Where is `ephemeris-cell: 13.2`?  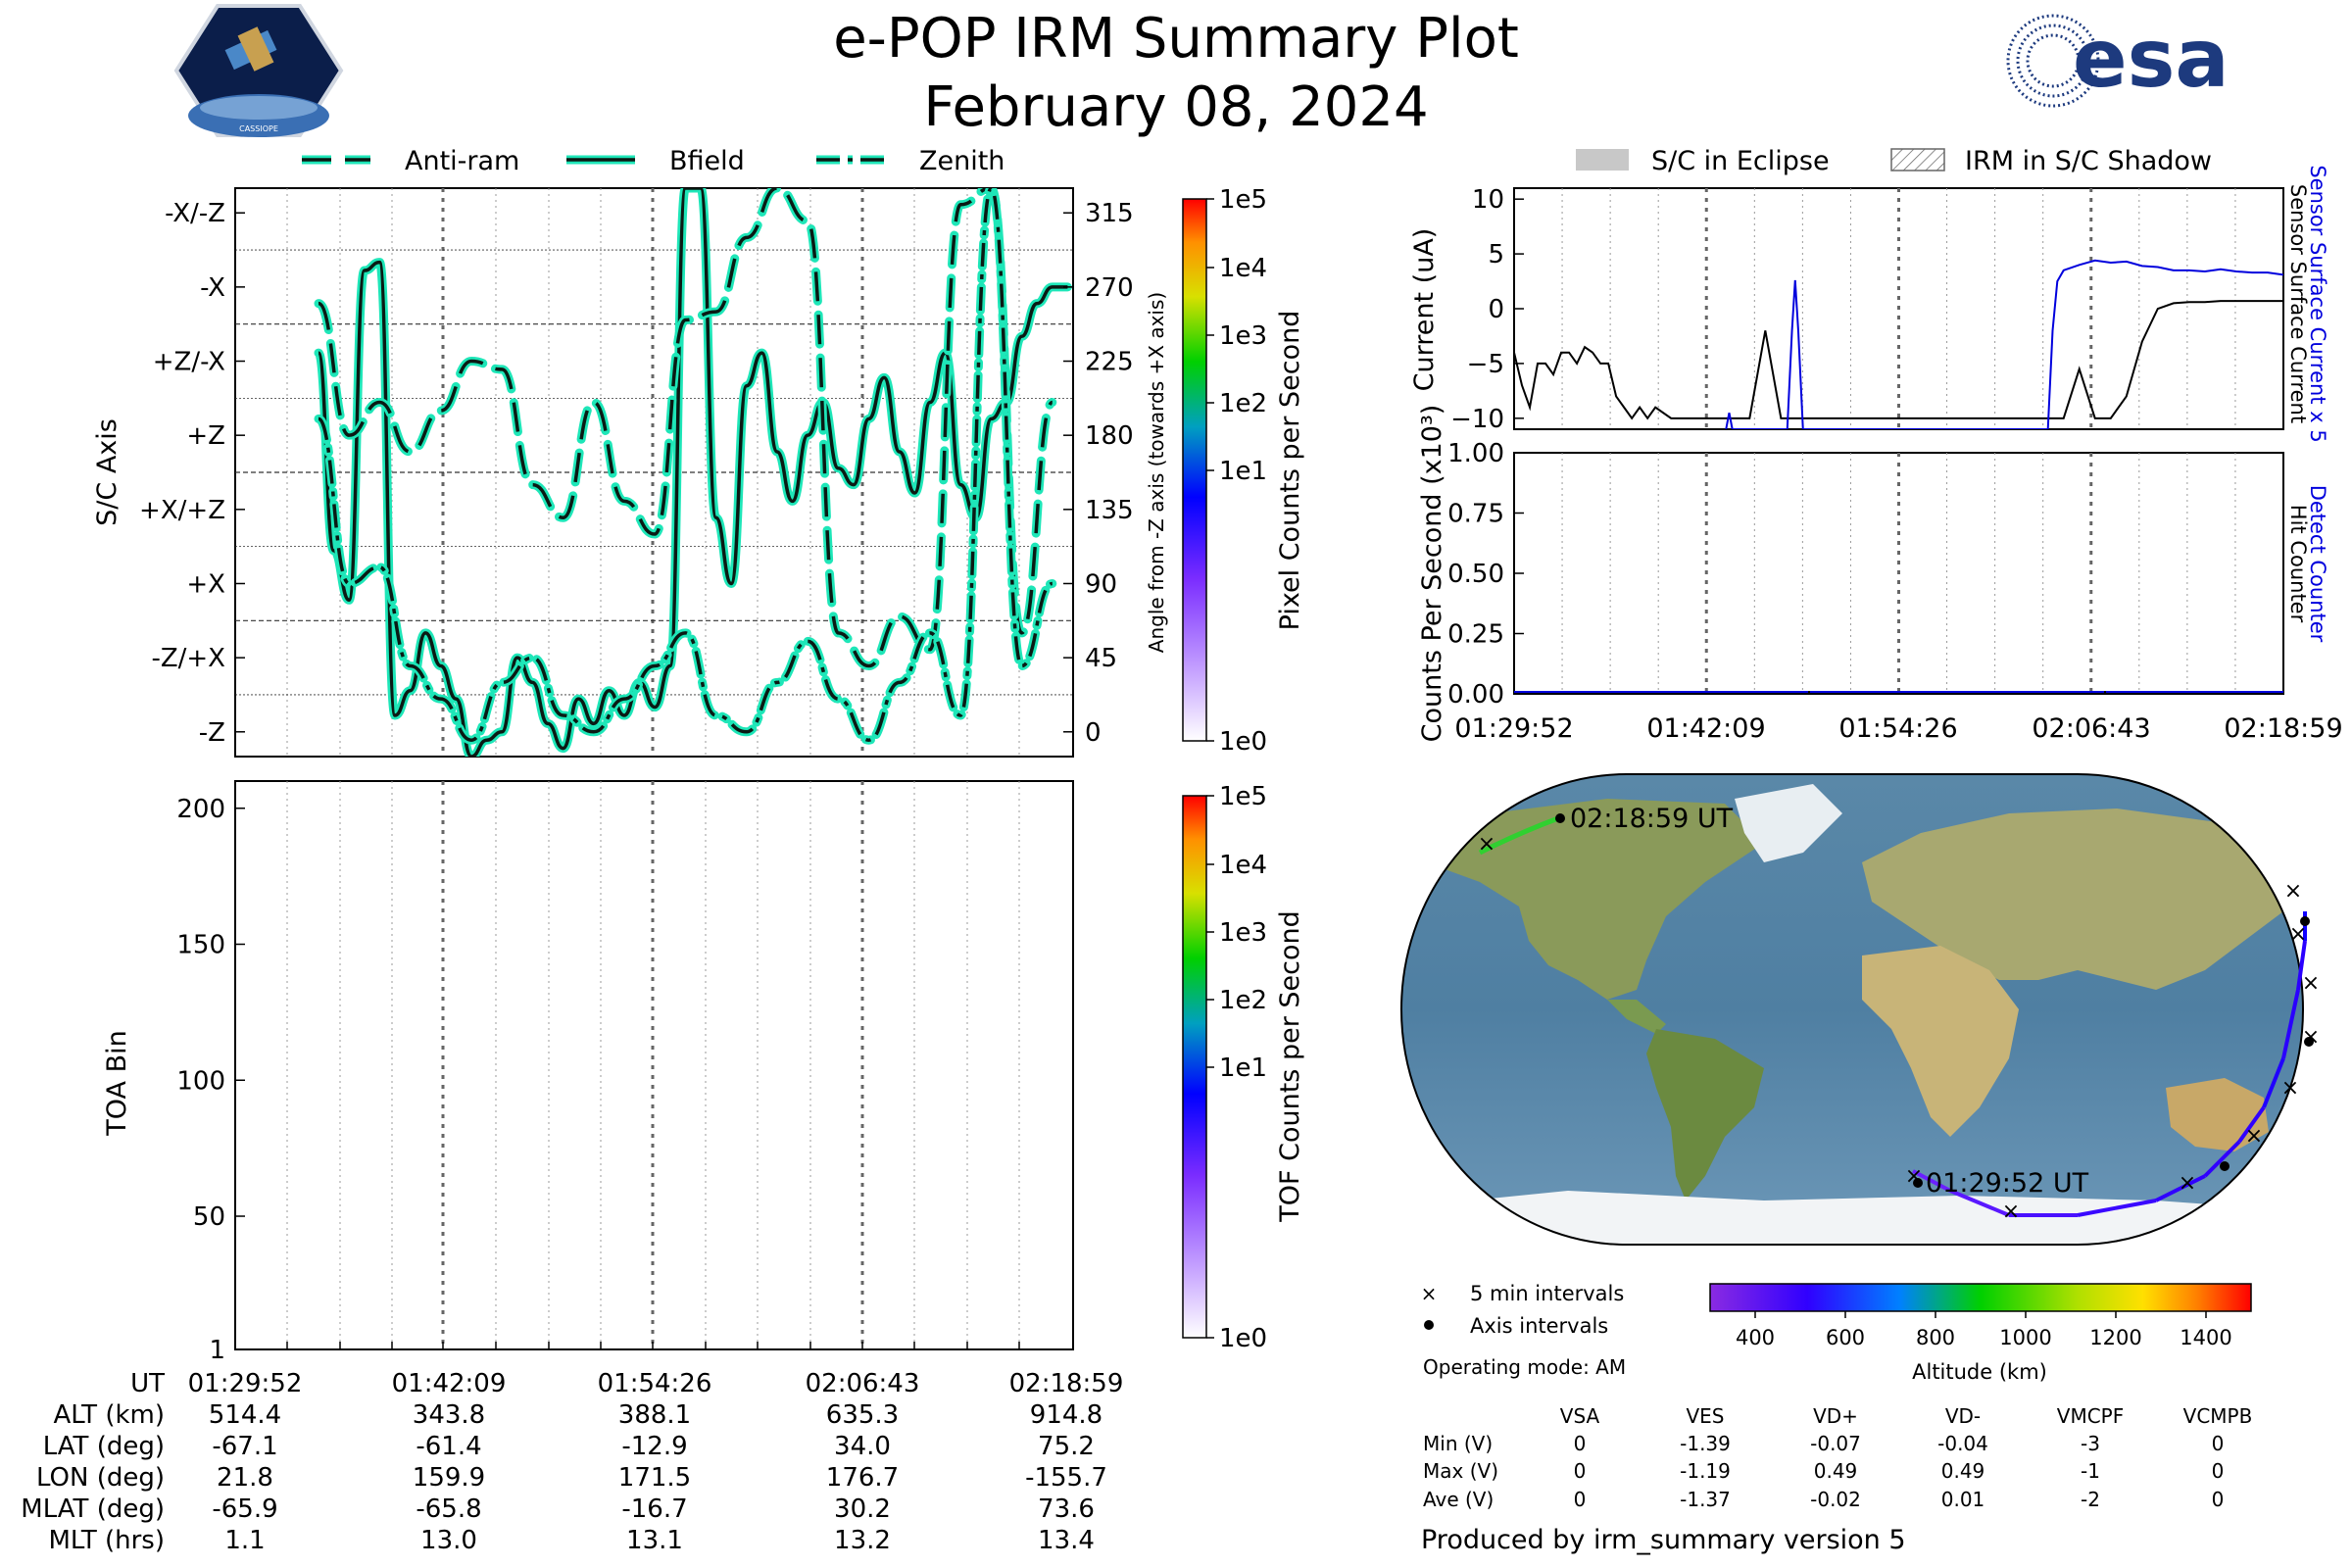 ephemeris-cell: 13.2 is located at coordinates (862, 1540).